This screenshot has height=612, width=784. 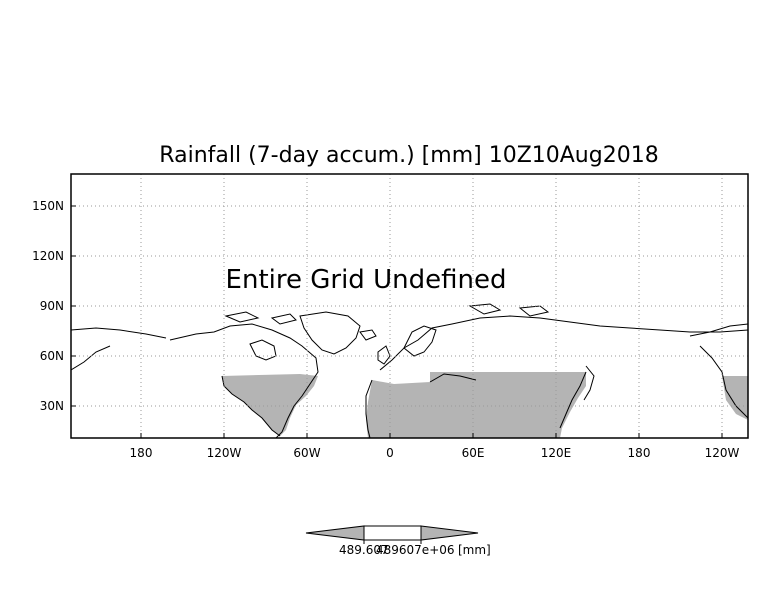 What do you see at coordinates (52, 406) in the screenshot?
I see `lat-label: 30N` at bounding box center [52, 406].